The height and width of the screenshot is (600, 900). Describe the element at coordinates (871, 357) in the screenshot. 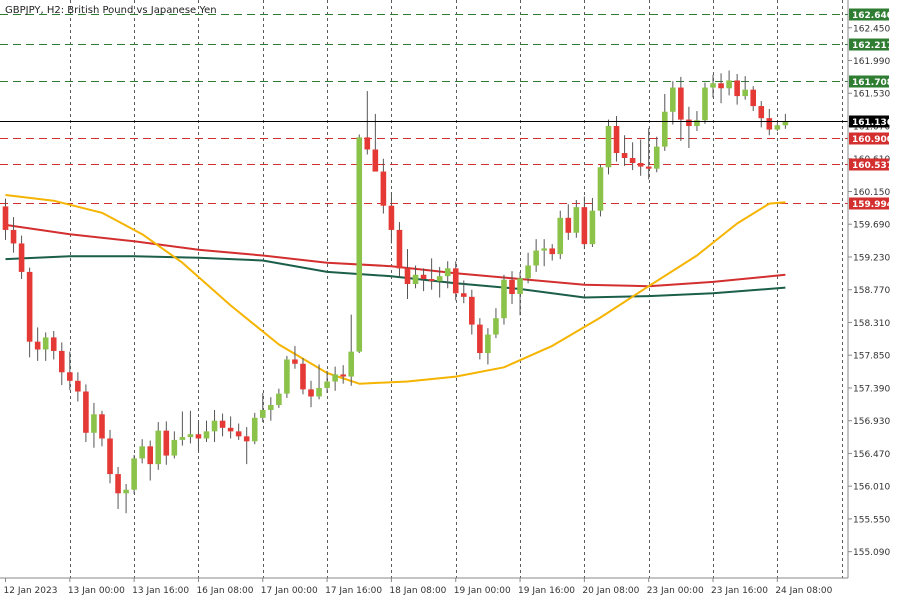

I see `y-tick-label: 157.850` at that location.